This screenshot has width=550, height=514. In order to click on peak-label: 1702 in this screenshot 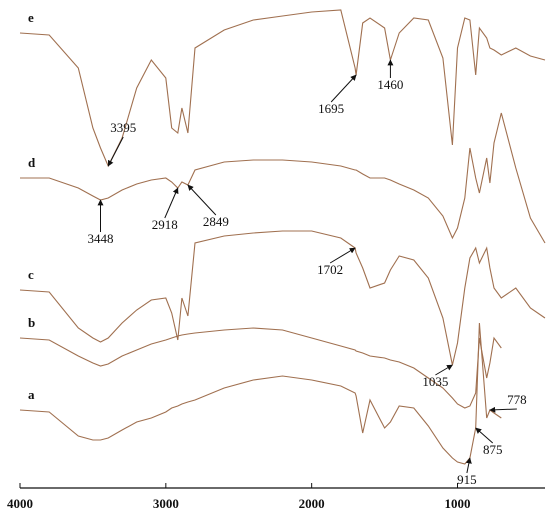, I will do `click(330, 269)`.